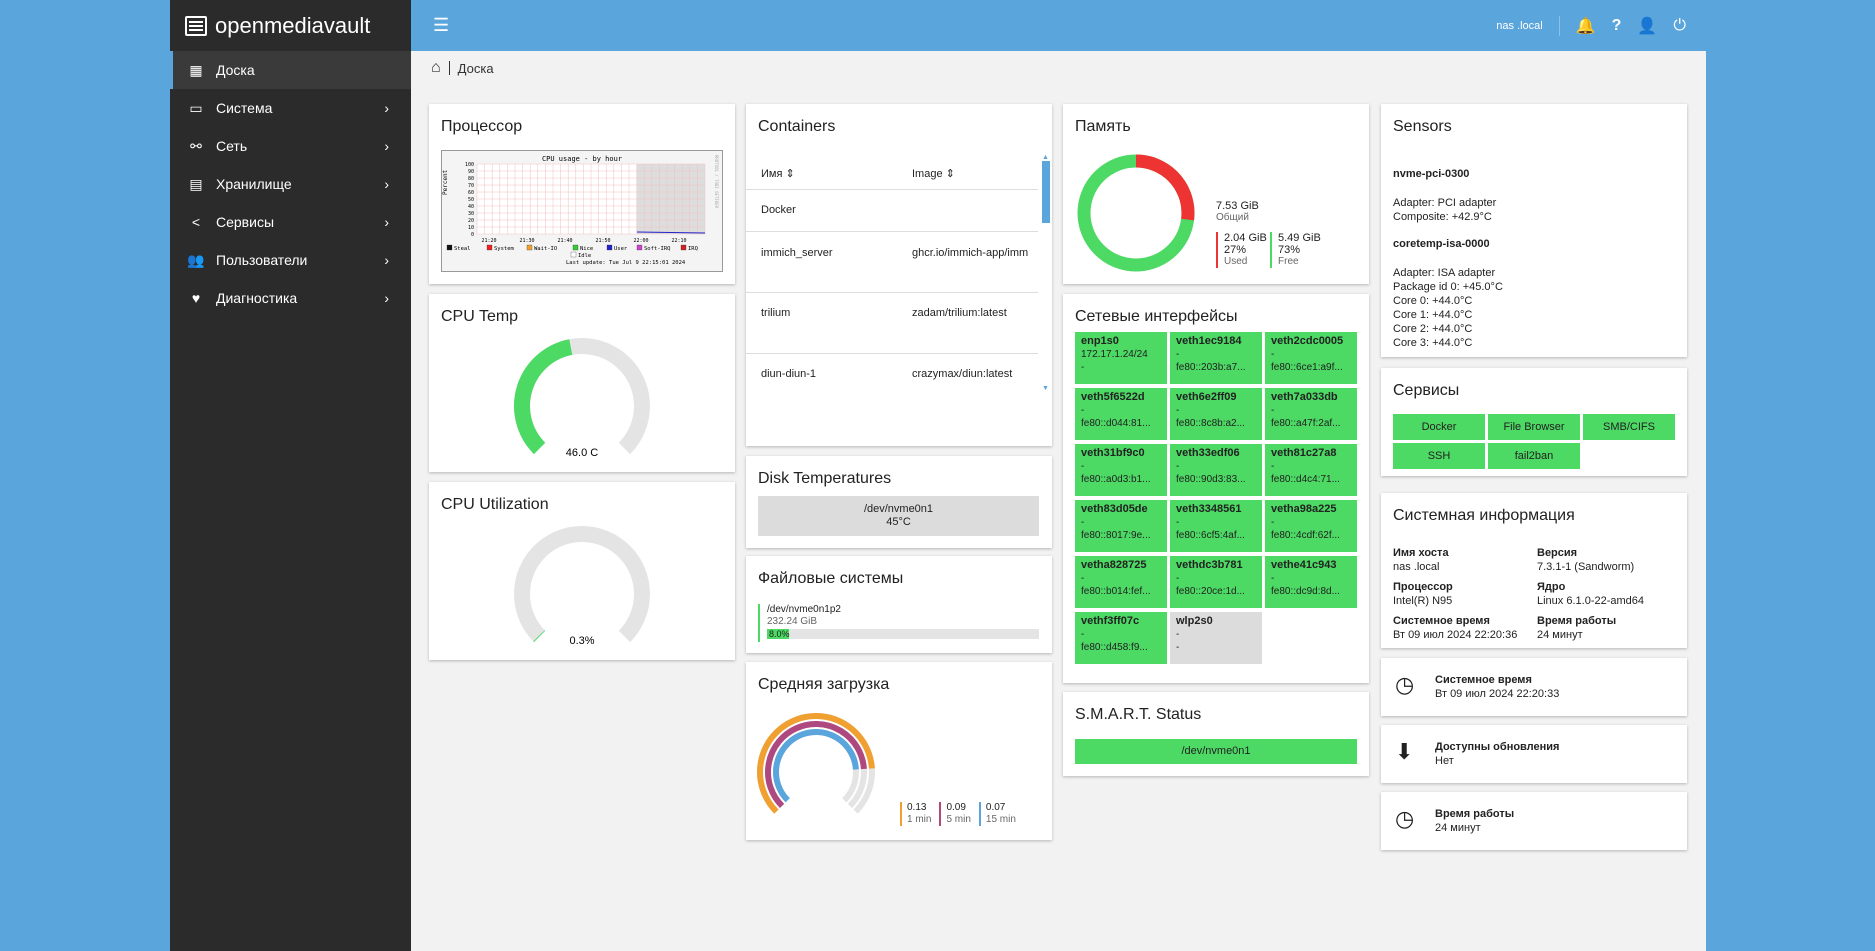  What do you see at coordinates (898, 522) in the screenshot?
I see `disk-temp-value: 45°C` at bounding box center [898, 522].